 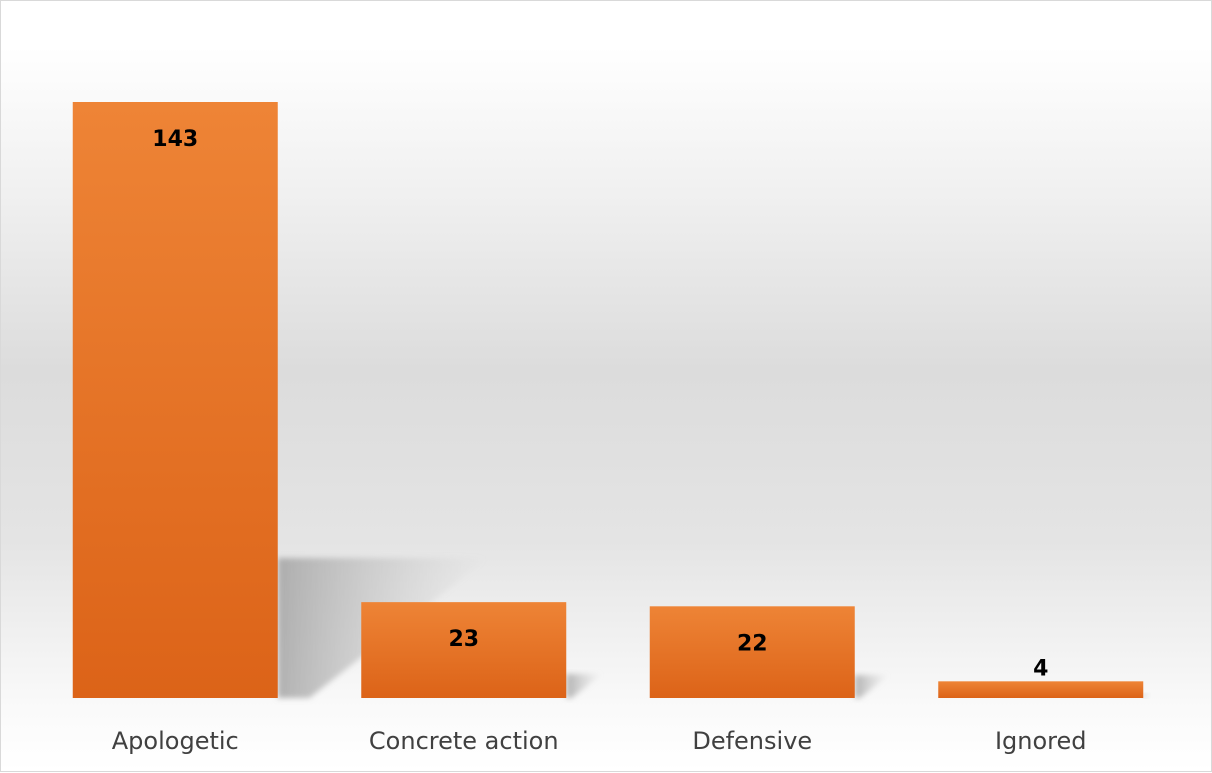 I want to click on bar-defensive, so click(x=752, y=652).